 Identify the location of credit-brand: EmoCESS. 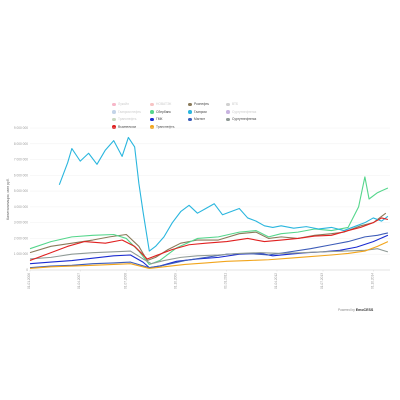
(364, 310).